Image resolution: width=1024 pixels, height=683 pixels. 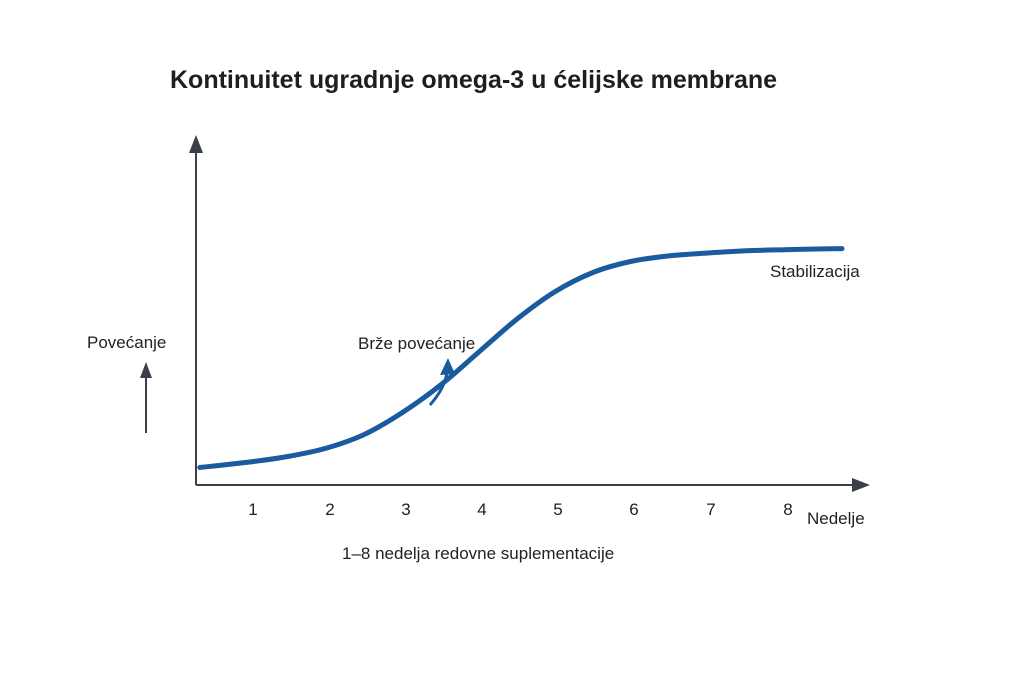 I want to click on y-axis-label: Povećanje, so click(x=126, y=342).